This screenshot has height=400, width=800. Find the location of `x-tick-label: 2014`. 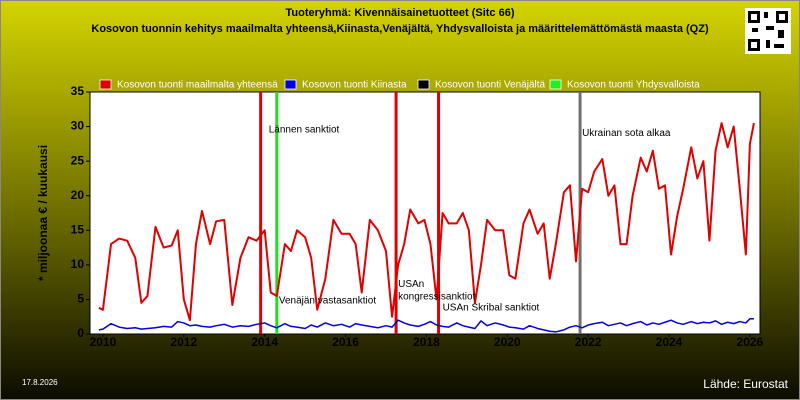

x-tick-label: 2014 is located at coordinates (264, 342).